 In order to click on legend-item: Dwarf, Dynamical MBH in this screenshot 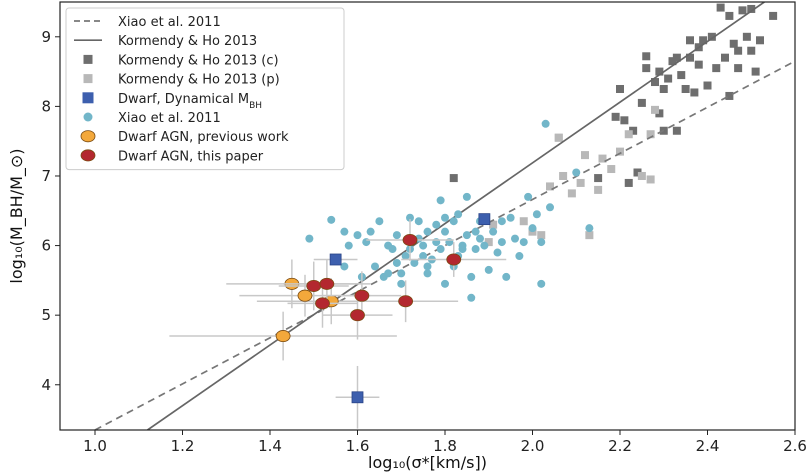, I will do `click(172, 101)`.